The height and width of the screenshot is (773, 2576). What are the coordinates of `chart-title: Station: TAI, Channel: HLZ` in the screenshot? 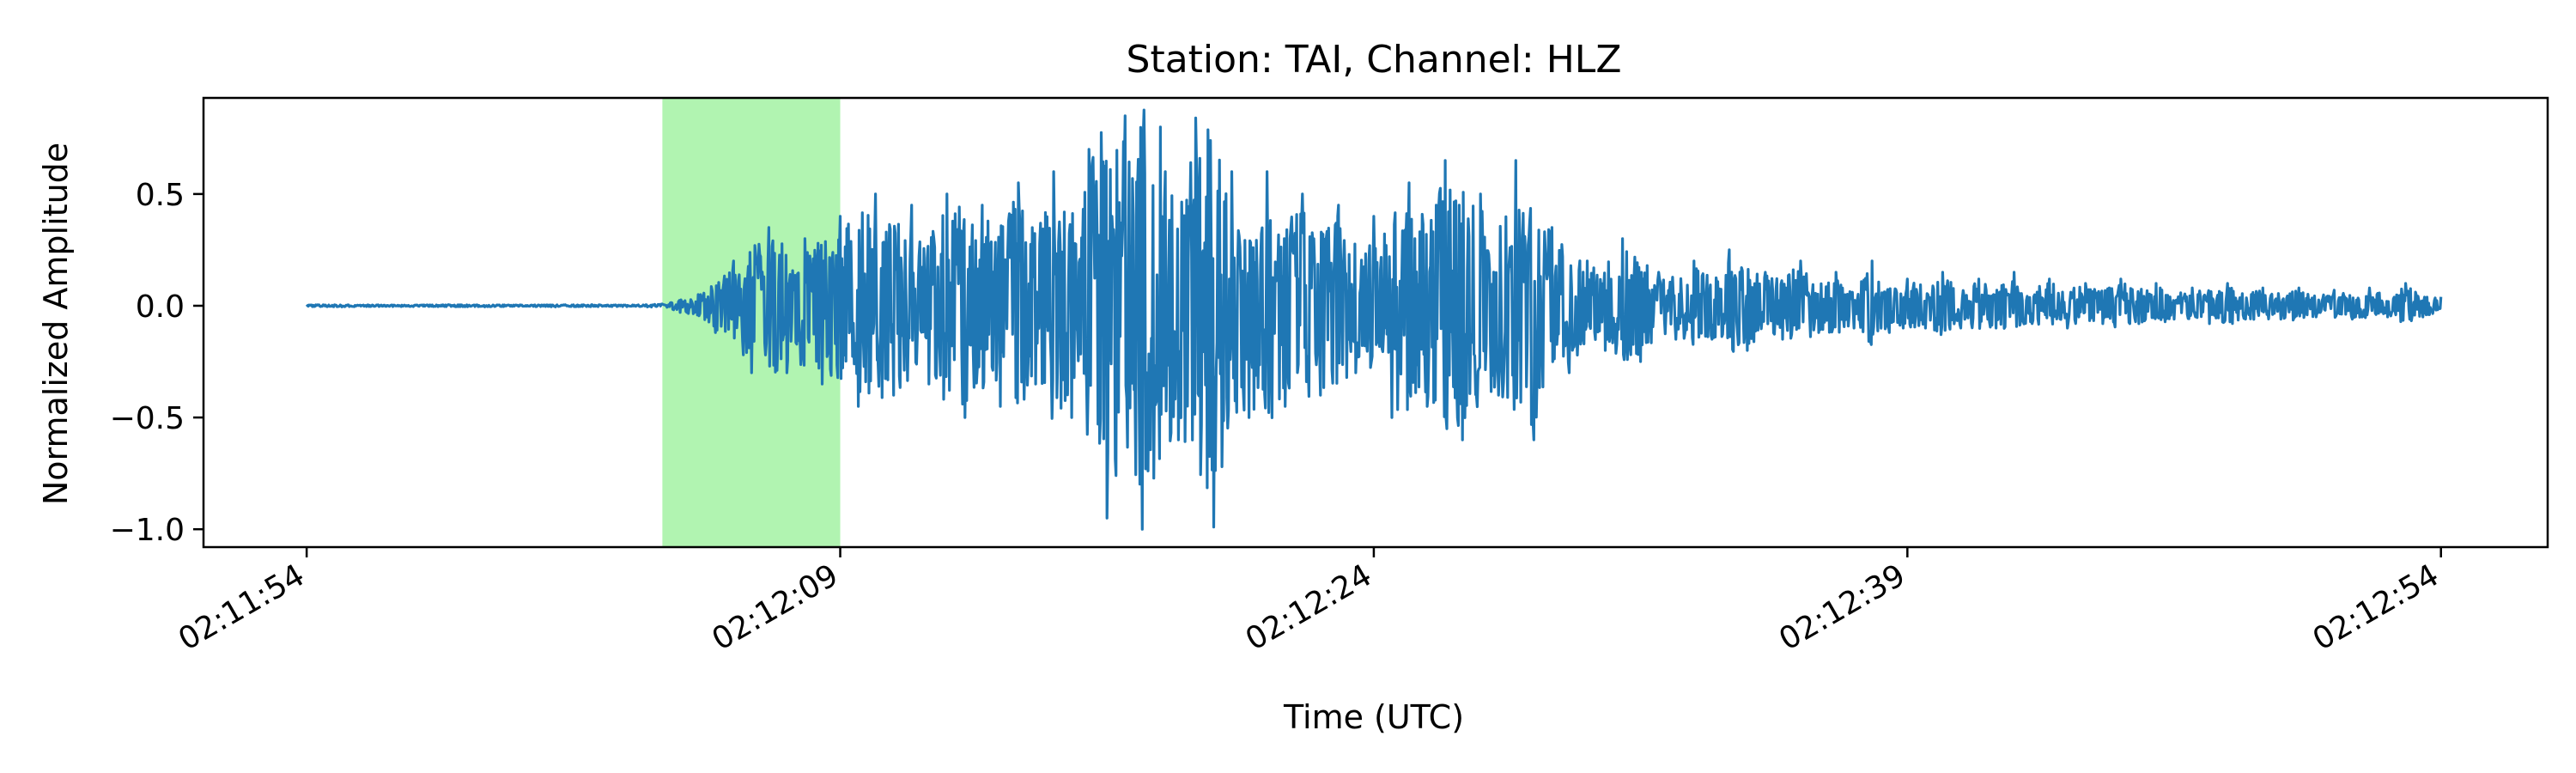 It's located at (1374, 60).